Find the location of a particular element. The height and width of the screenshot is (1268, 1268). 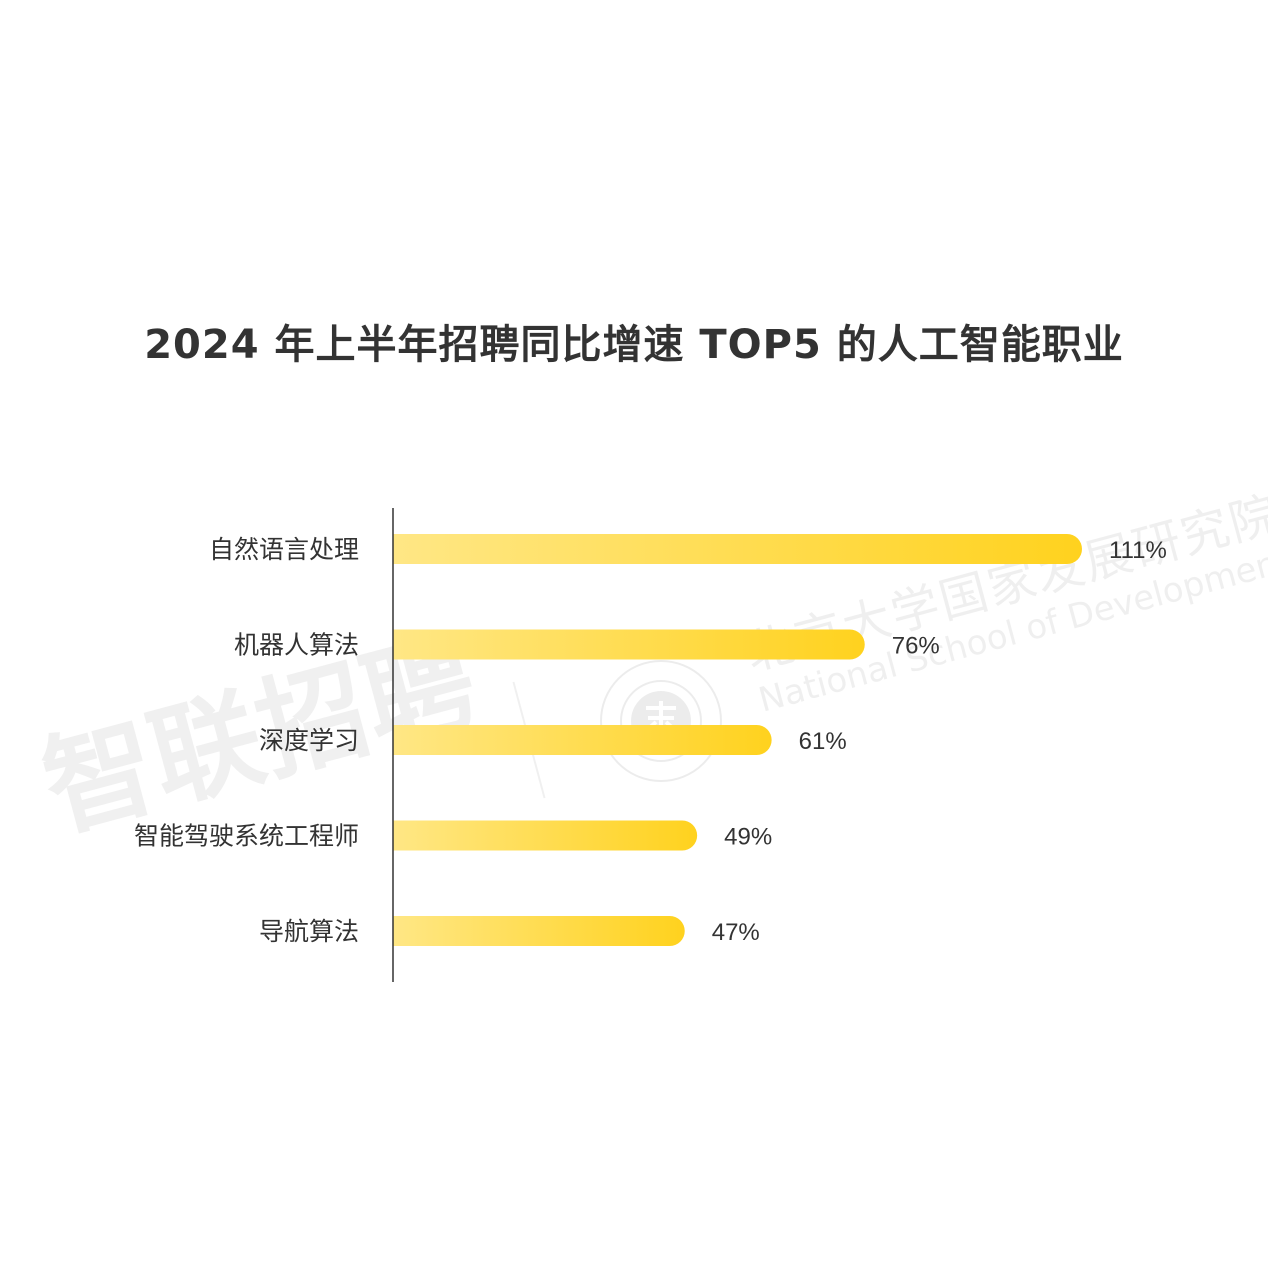

category-label: 机器人算法 is located at coordinates (296, 645).